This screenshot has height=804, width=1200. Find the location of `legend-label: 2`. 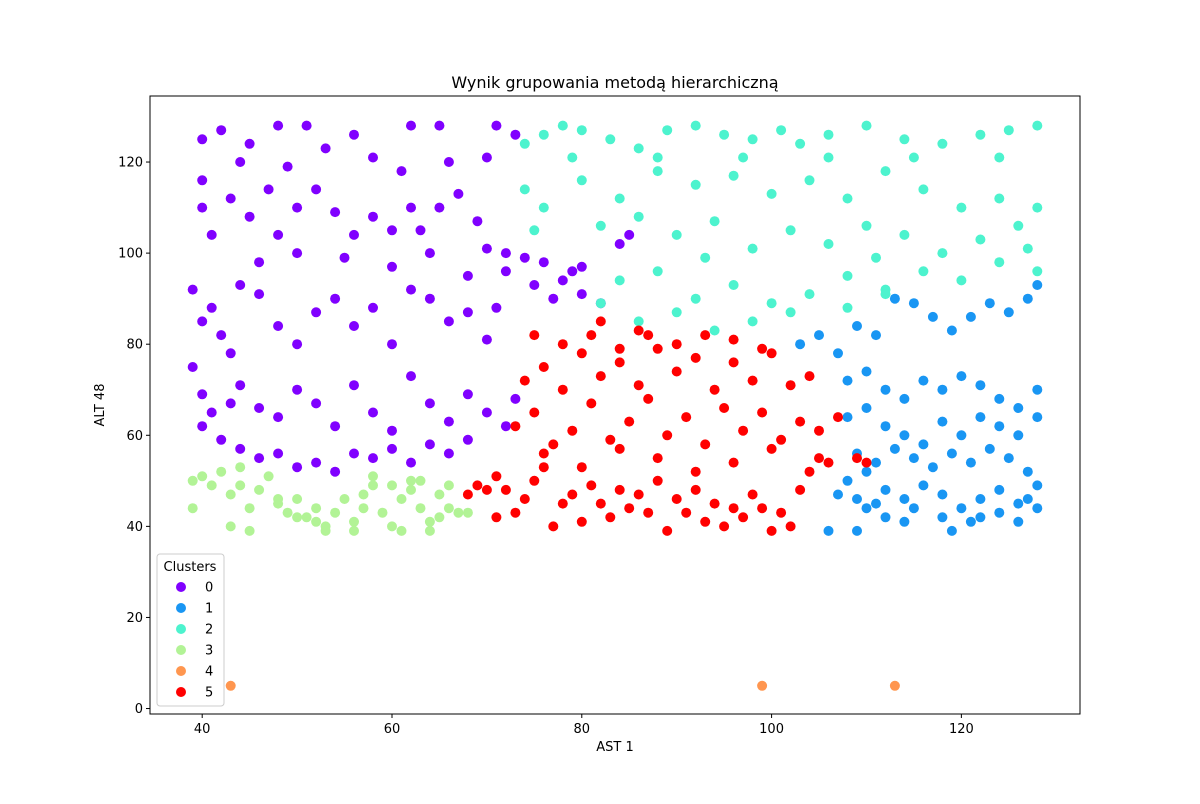

legend-label: 2 is located at coordinates (209, 630).